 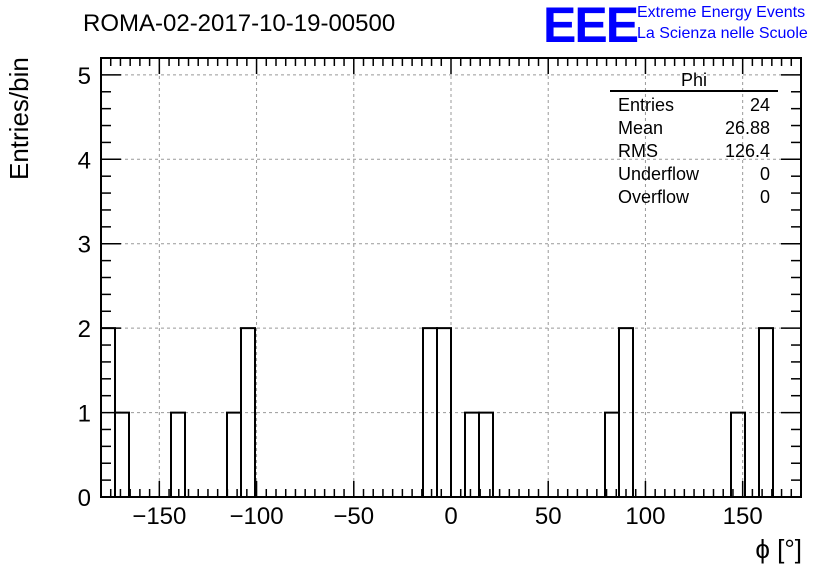 What do you see at coordinates (450, 516) in the screenshot?
I see `x-tick-label: 0` at bounding box center [450, 516].